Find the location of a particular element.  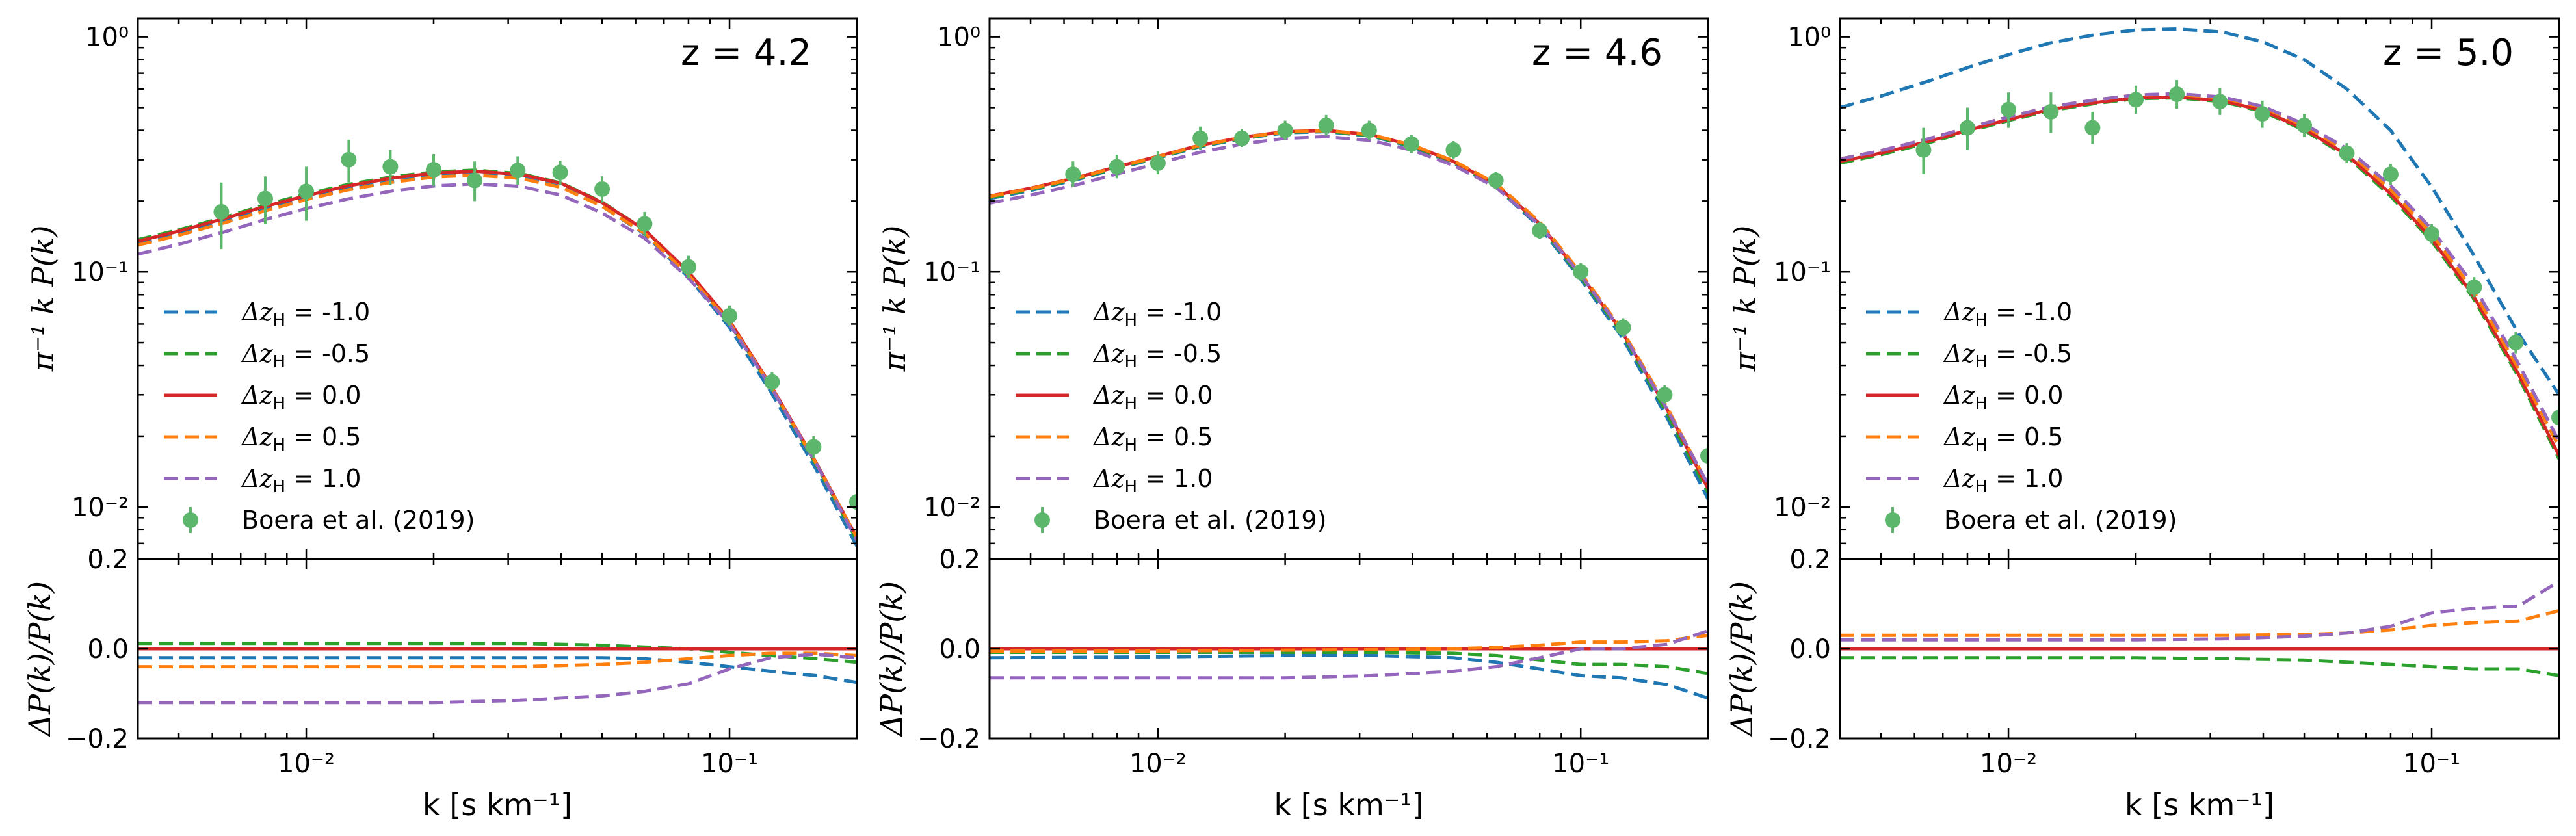

top-plot-area is located at coordinates (2199, 243).